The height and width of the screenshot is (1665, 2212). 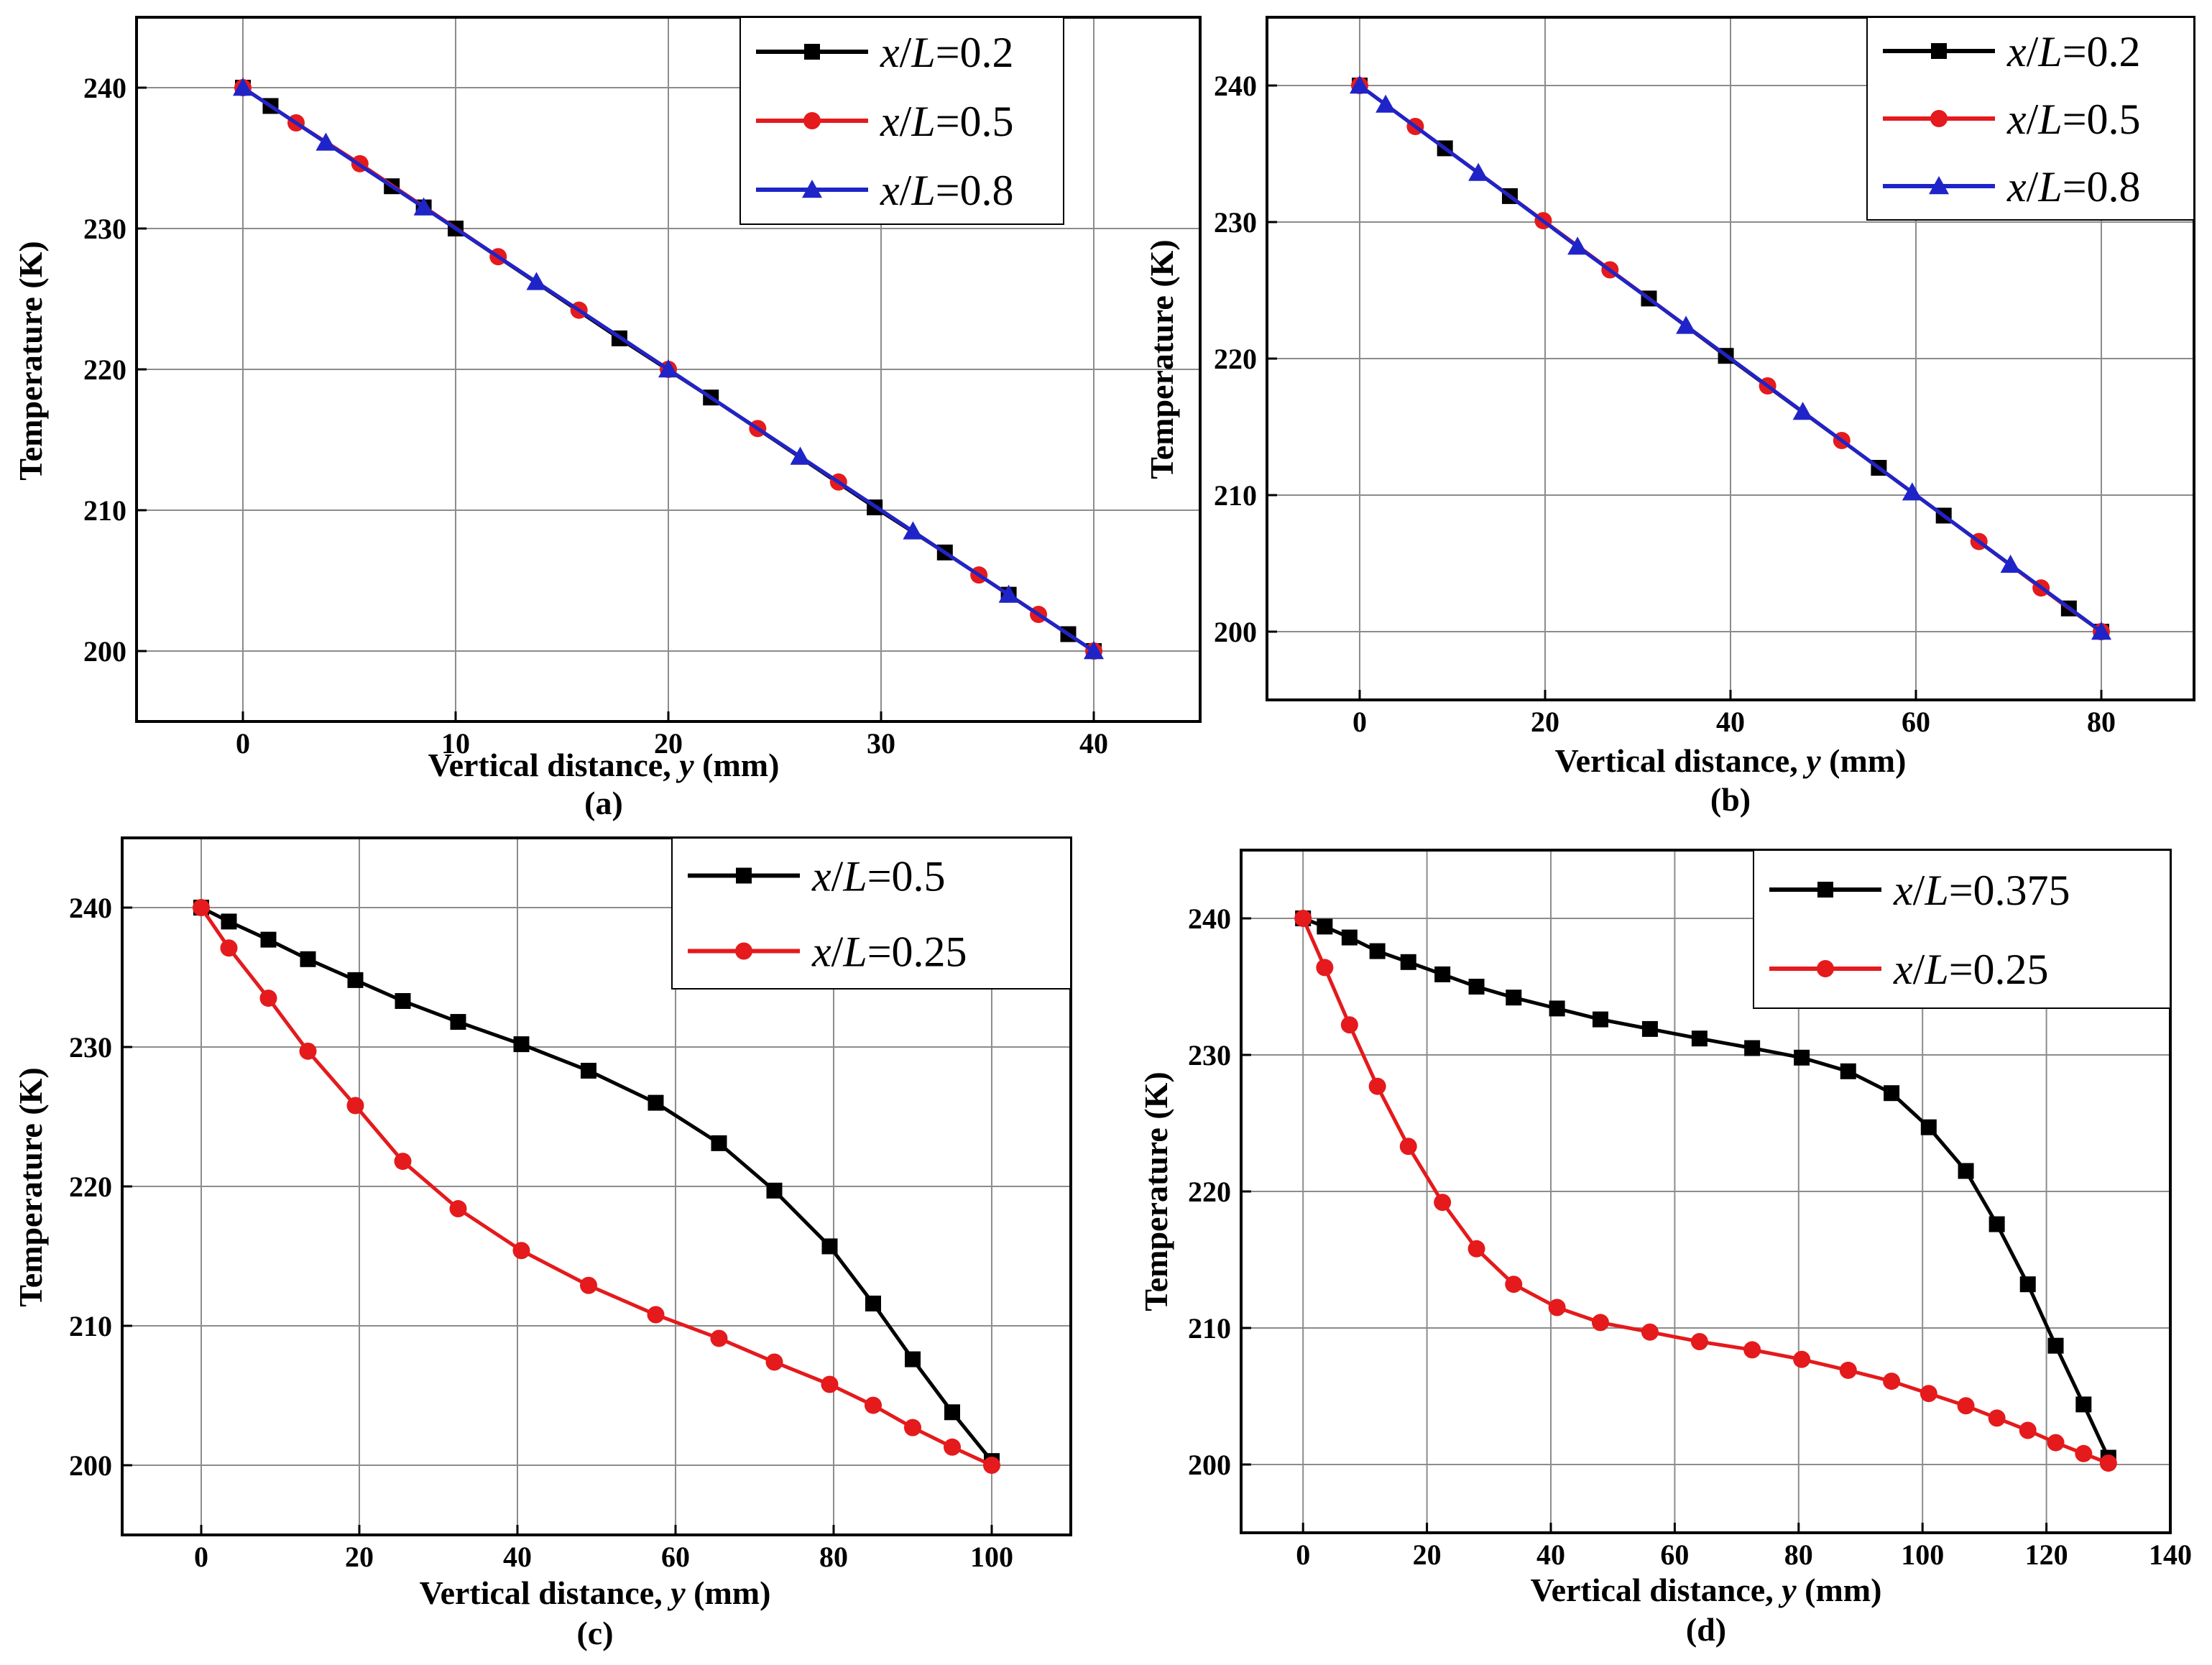 I want to click on x-tick-label: 0, so click(x=201, y=1557).